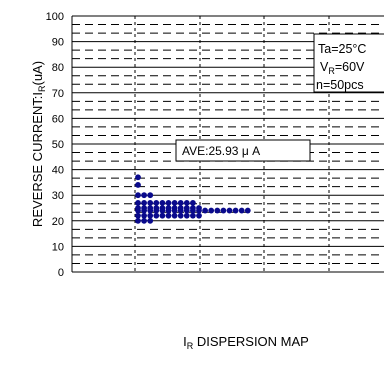 The width and height of the screenshot is (384, 374). What do you see at coordinates (58, 43) in the screenshot?
I see `y-tick-label: 90` at bounding box center [58, 43].